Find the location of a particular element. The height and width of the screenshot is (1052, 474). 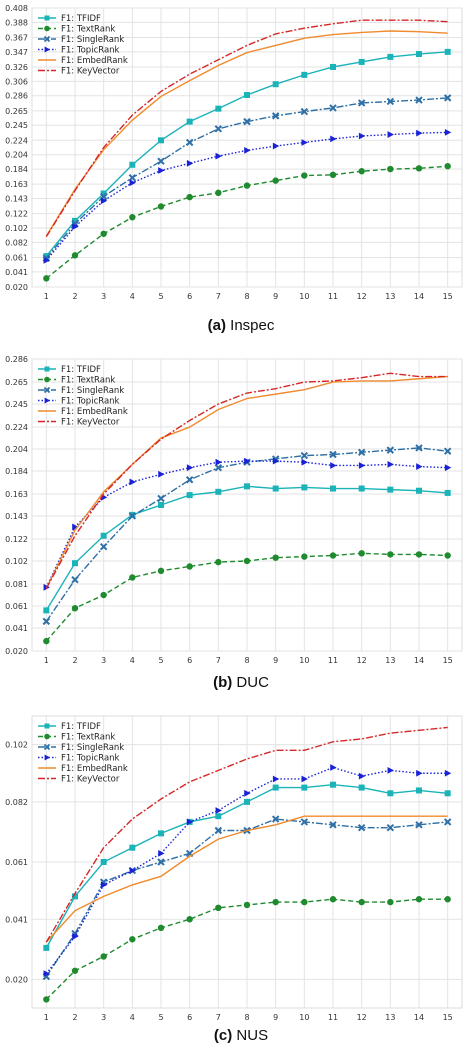

x-tick-label: 2 is located at coordinates (74, 1017).